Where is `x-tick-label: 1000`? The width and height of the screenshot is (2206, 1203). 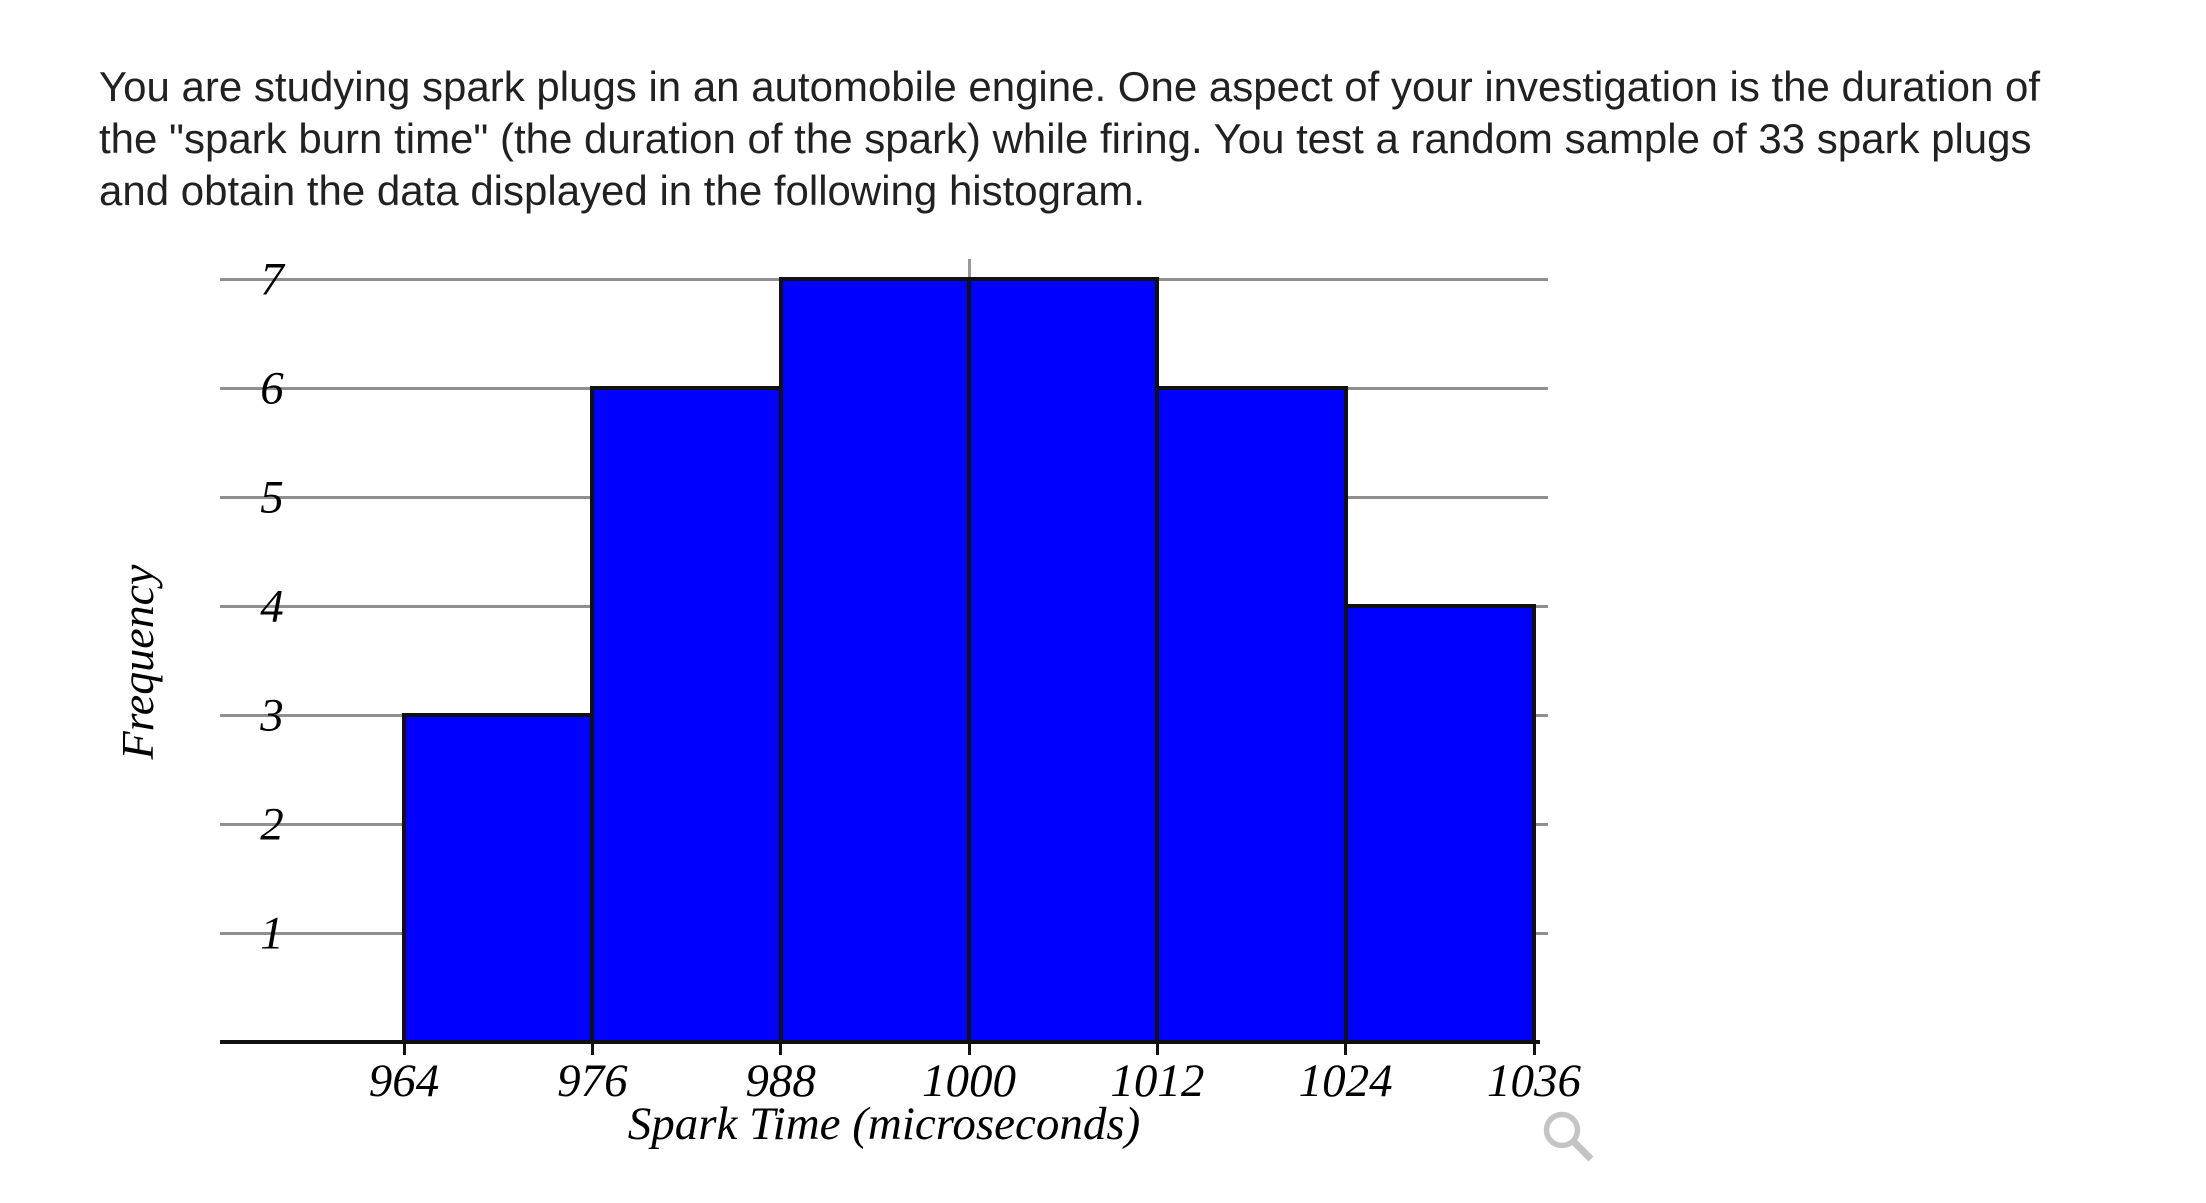 x-tick-label: 1000 is located at coordinates (969, 1081).